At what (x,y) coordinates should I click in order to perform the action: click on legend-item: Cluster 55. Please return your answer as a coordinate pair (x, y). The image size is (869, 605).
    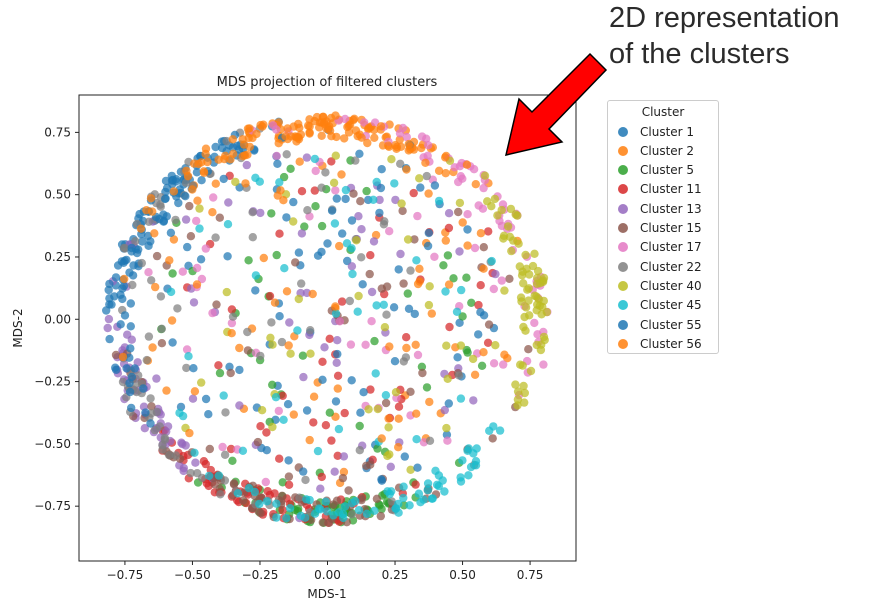
    Looking at the image, I should click on (660, 324).